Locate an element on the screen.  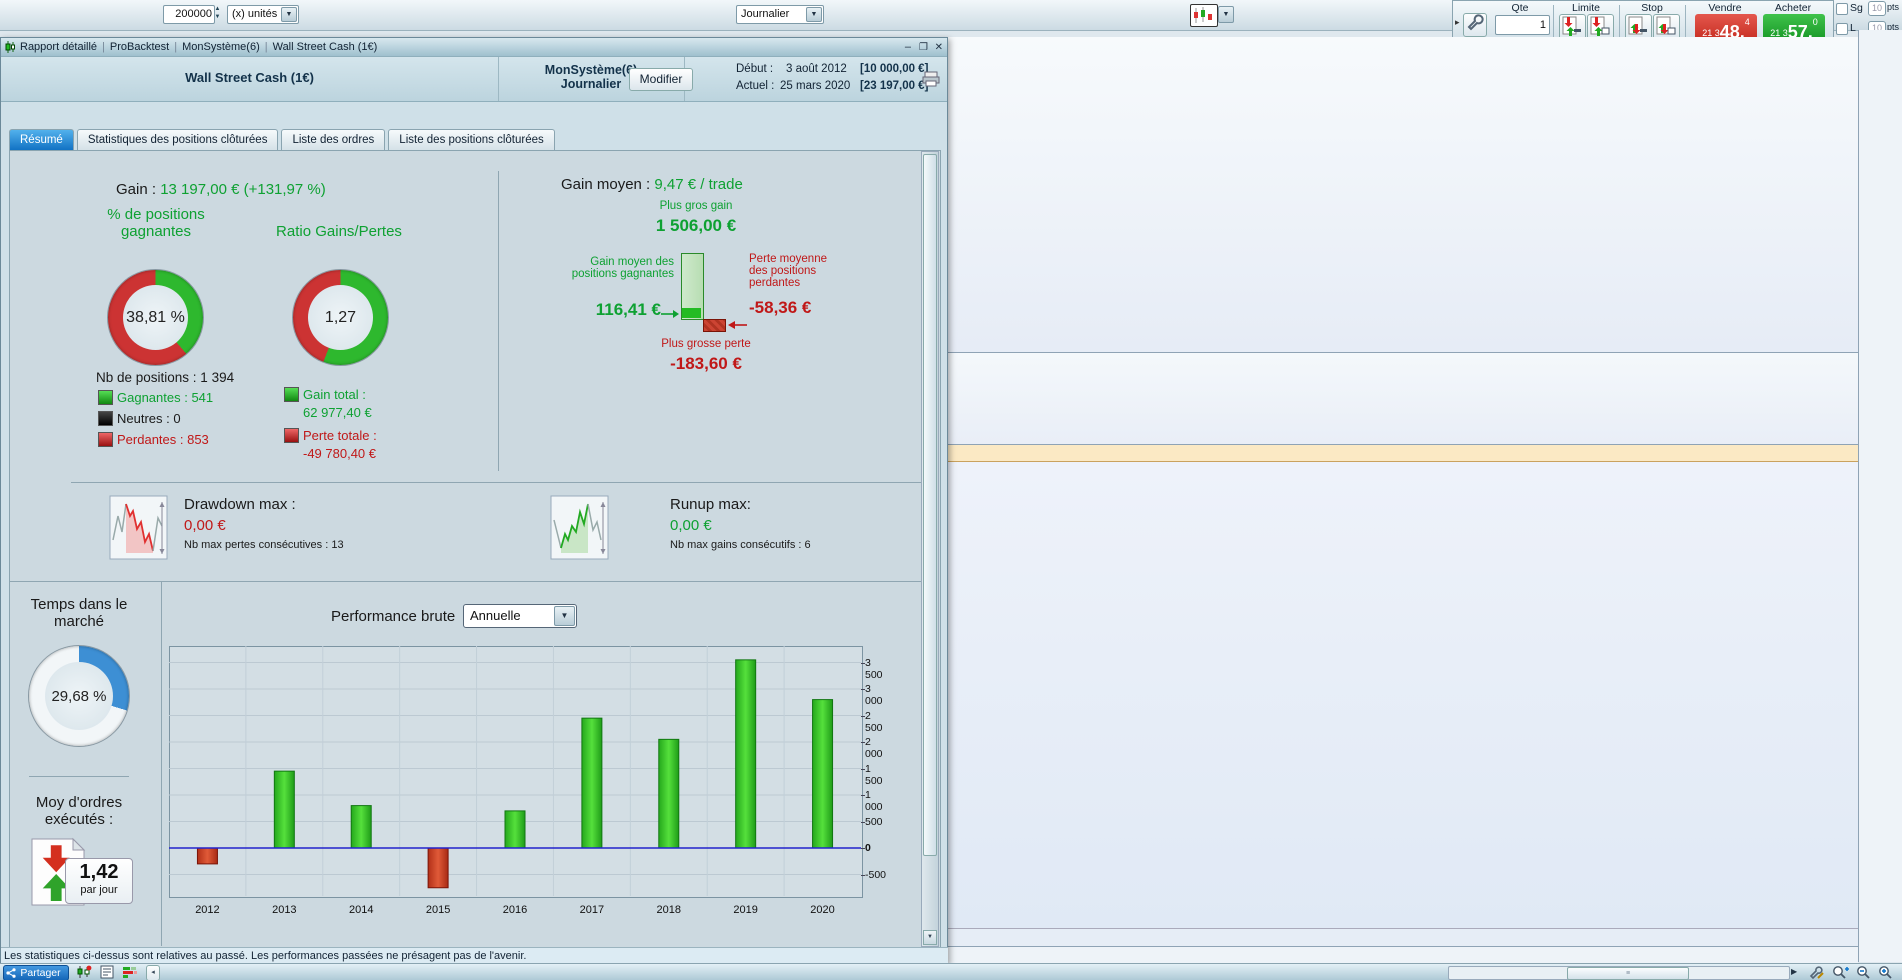
volume-strip is located at coordinates (1403, 937).